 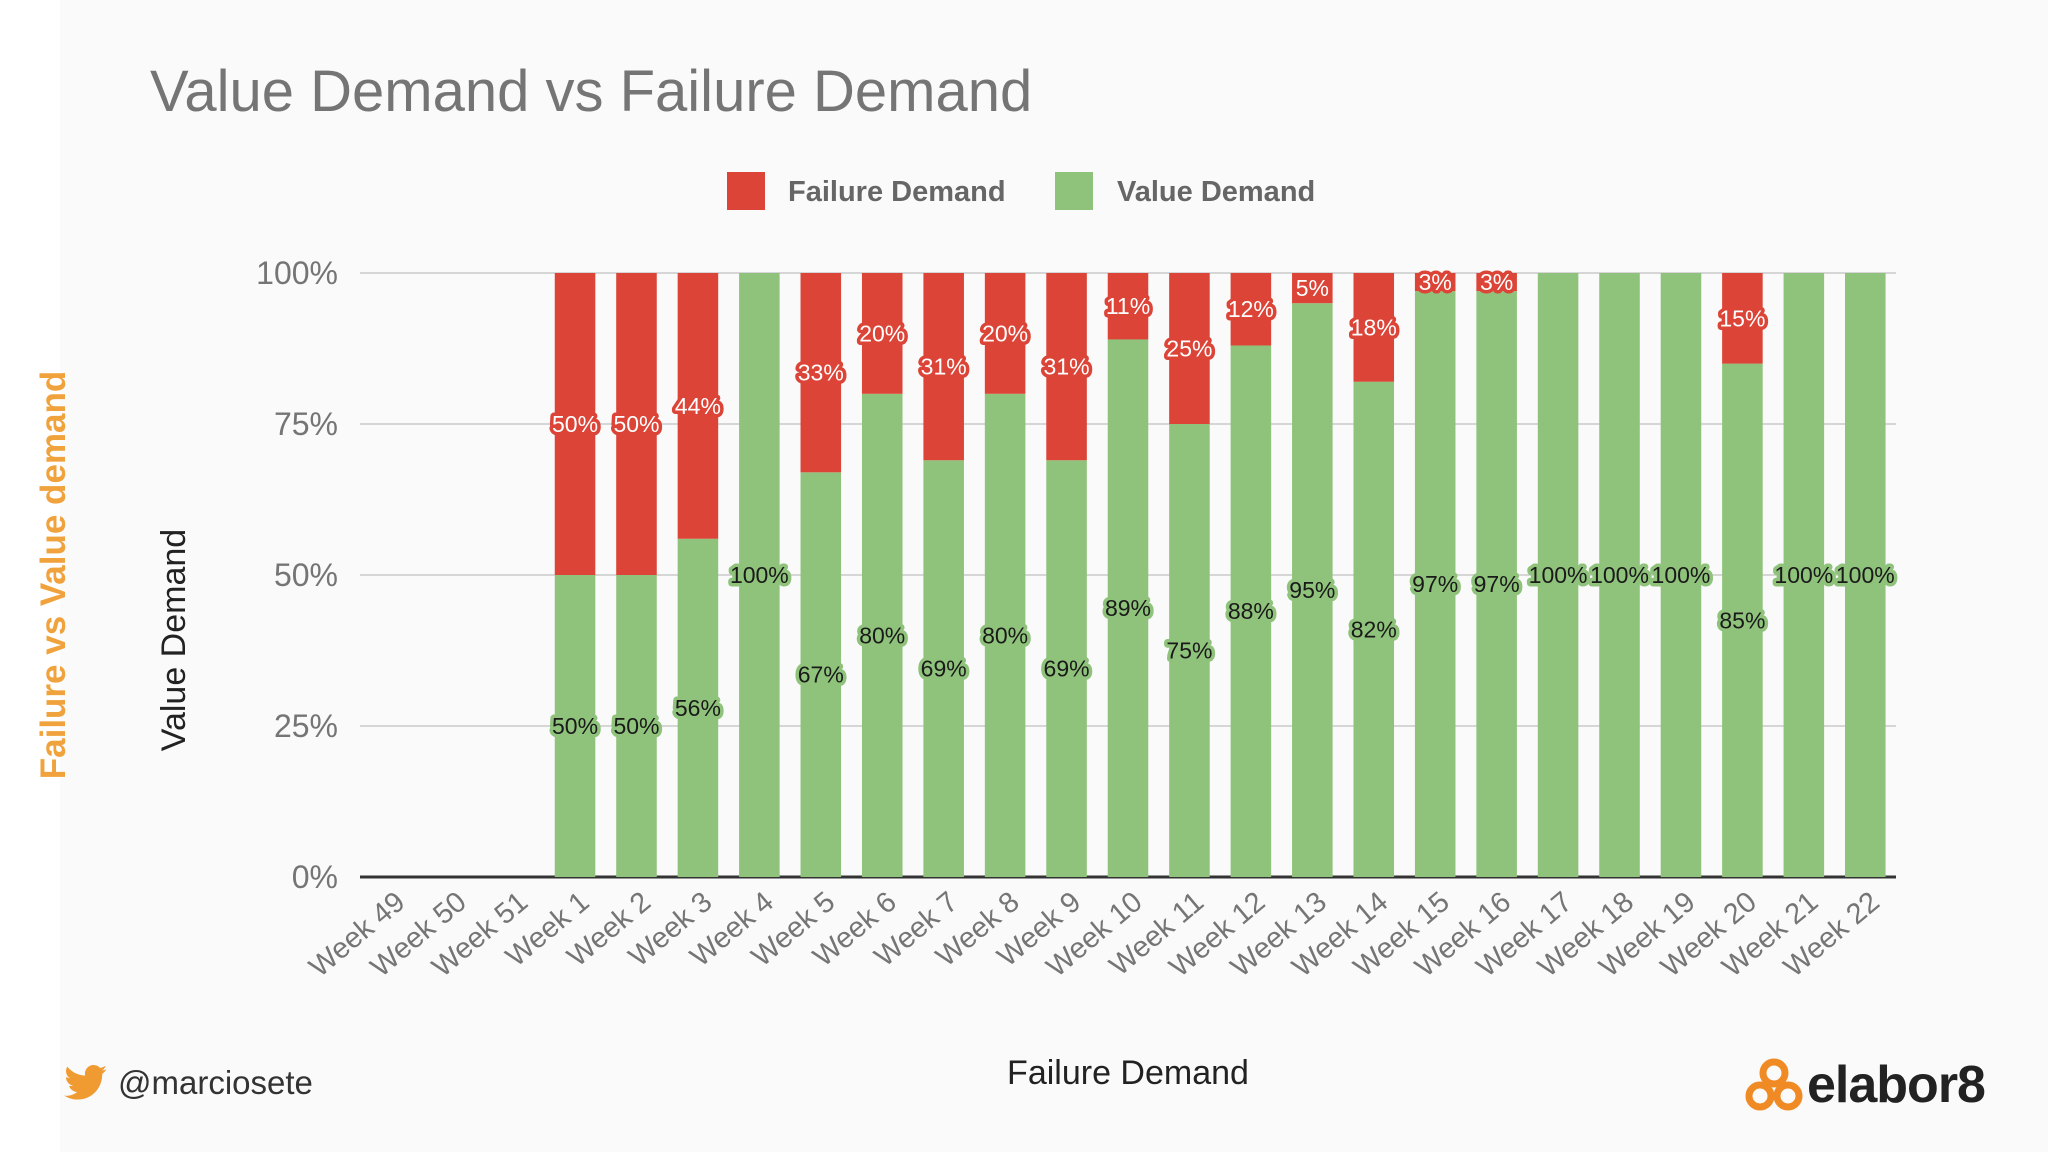 I want to click on data-label: 56%, so click(x=698, y=708).